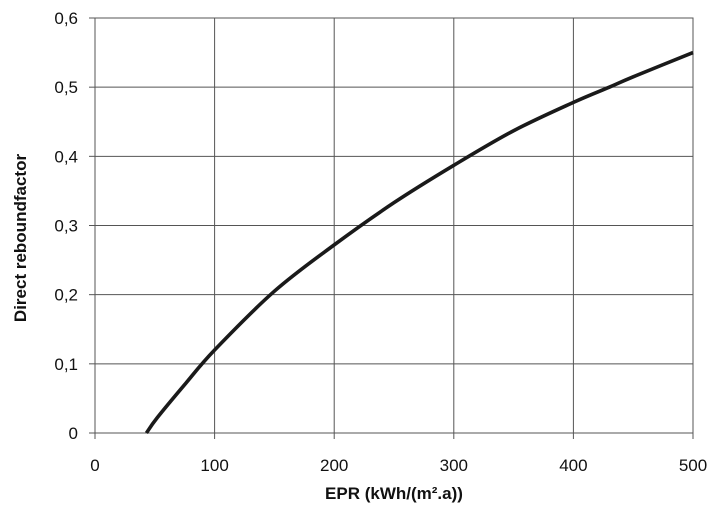  What do you see at coordinates (693, 465) in the screenshot?
I see `x-tick-label-5: 500` at bounding box center [693, 465].